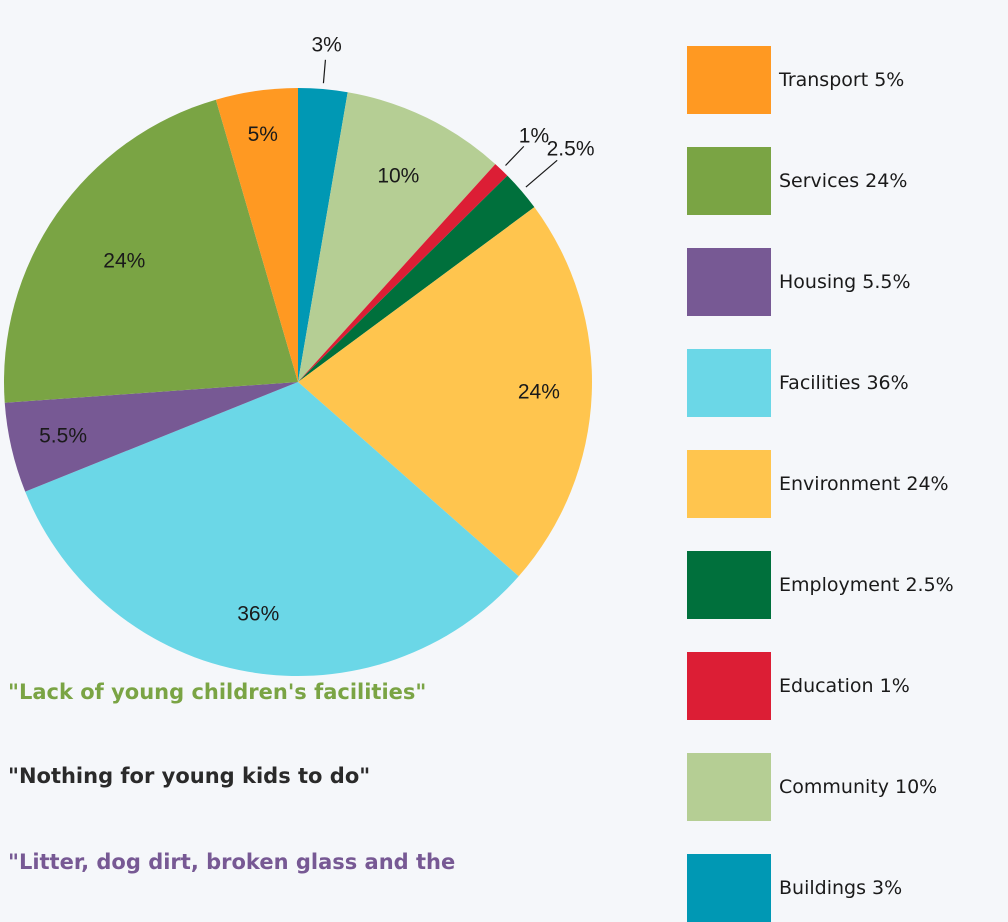 Image resolution: width=1008 pixels, height=922 pixels. What do you see at coordinates (151, 251) in the screenshot?
I see `pie-slice-services` at bounding box center [151, 251].